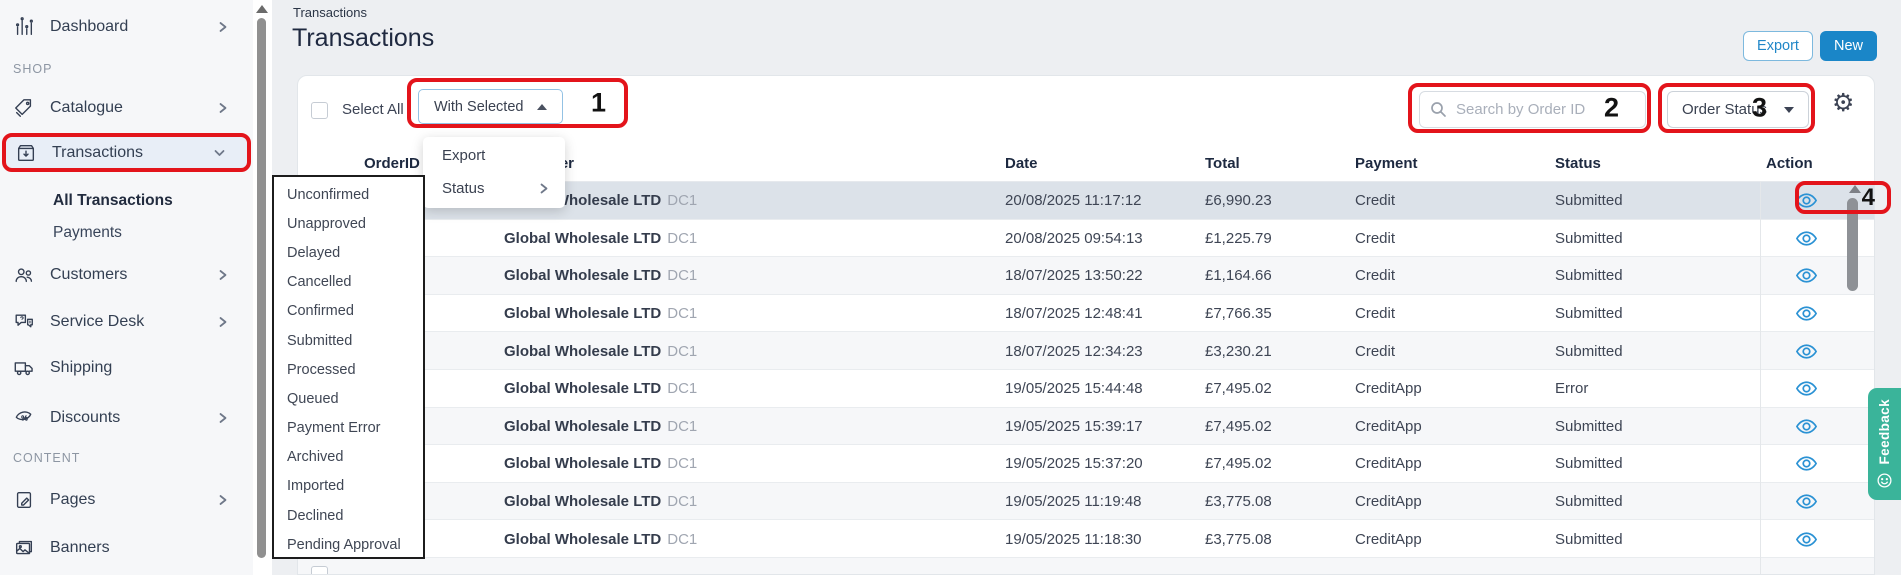 This screenshot has width=1901, height=575. I want to click on column-header-date: Date, so click(1021, 163).